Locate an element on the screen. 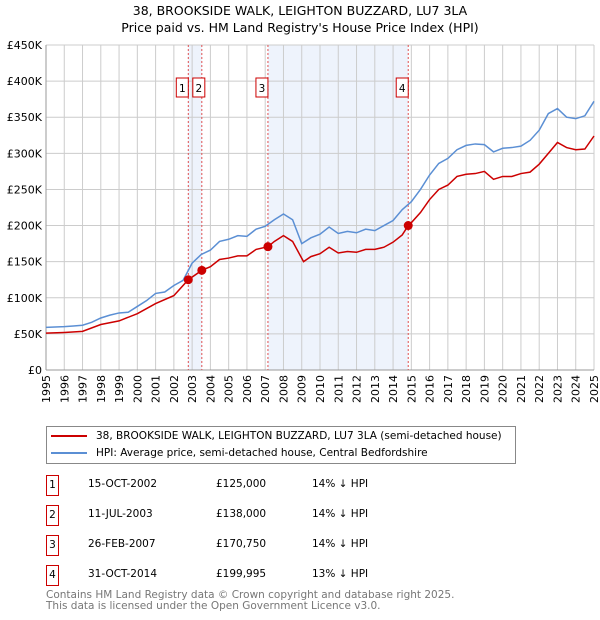 This screenshot has width=600, height=620. x-tick-label: 1996 is located at coordinates (64, 389).